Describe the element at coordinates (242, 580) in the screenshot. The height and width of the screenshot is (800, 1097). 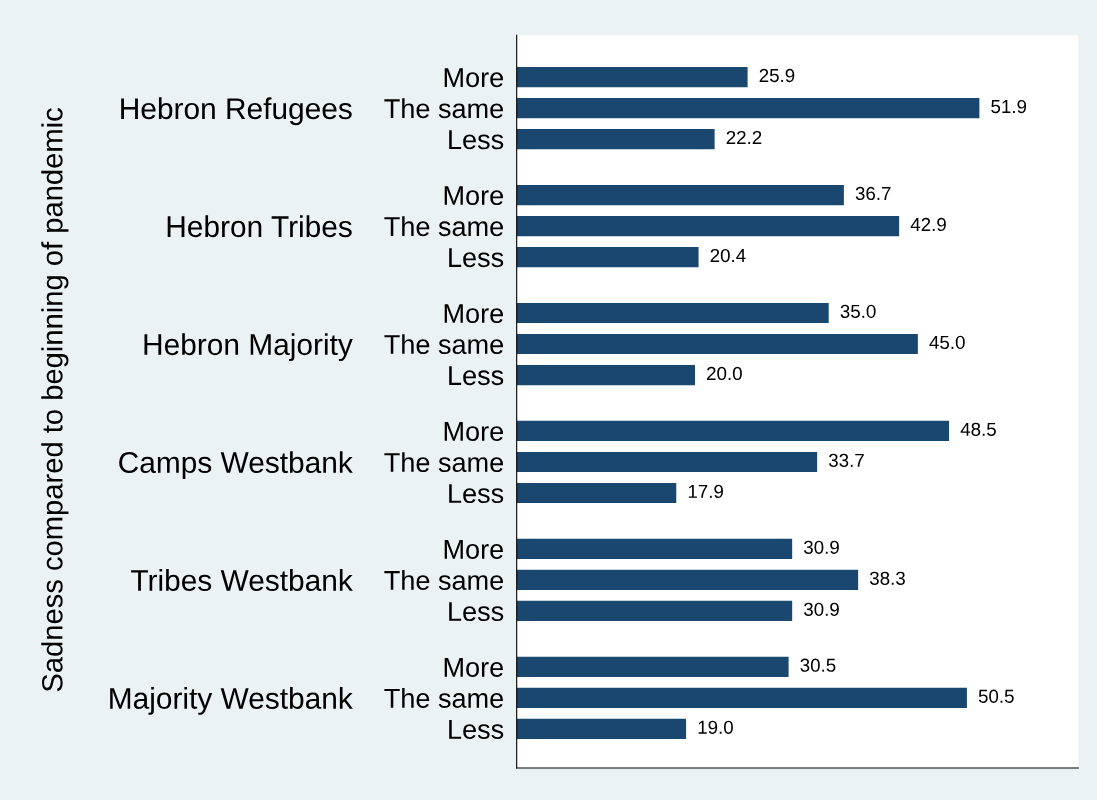
I see `text: Tribes Westbank` at that location.